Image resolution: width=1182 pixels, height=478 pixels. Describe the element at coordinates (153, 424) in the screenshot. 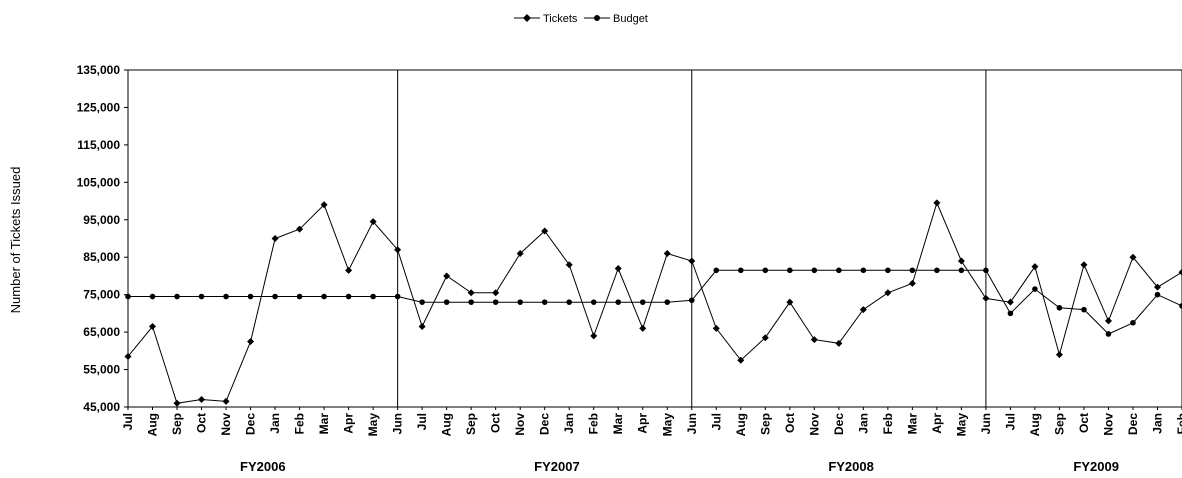

I see `x-tick-label: Aug` at that location.